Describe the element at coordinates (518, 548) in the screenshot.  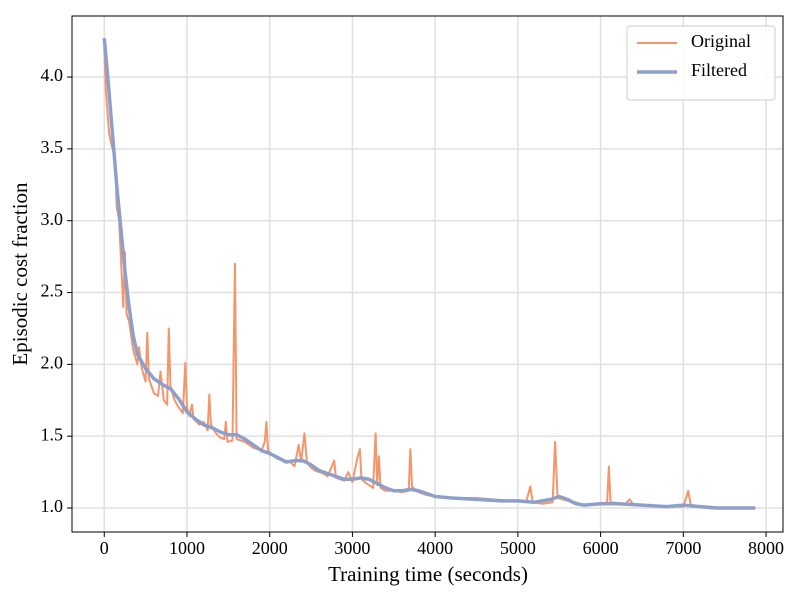
I see `x-tick-label: 5000` at that location.